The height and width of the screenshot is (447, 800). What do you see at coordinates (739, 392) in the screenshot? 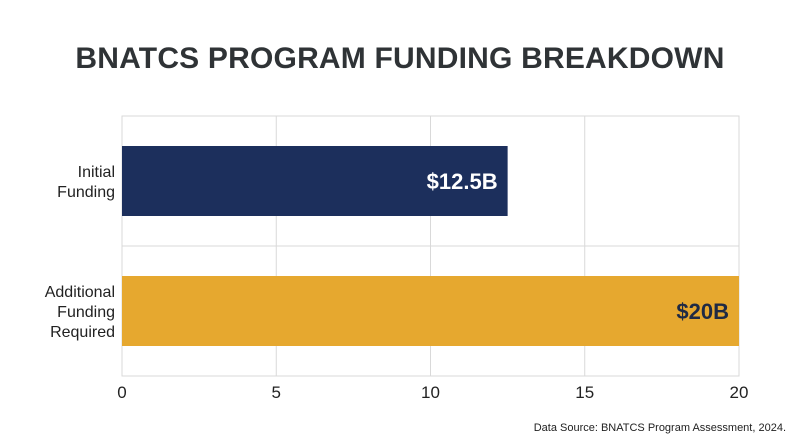
I see `x-tick-label: 20` at bounding box center [739, 392].